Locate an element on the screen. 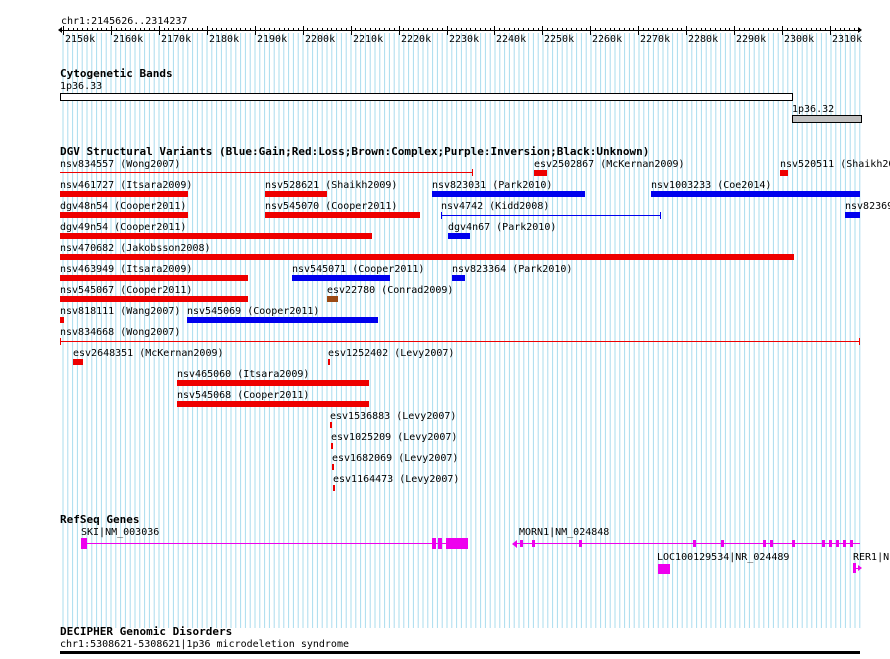 The height and width of the screenshot is (659, 890). dgv-feature-label: nsv818111 (Wang2007) is located at coordinates (120, 311).